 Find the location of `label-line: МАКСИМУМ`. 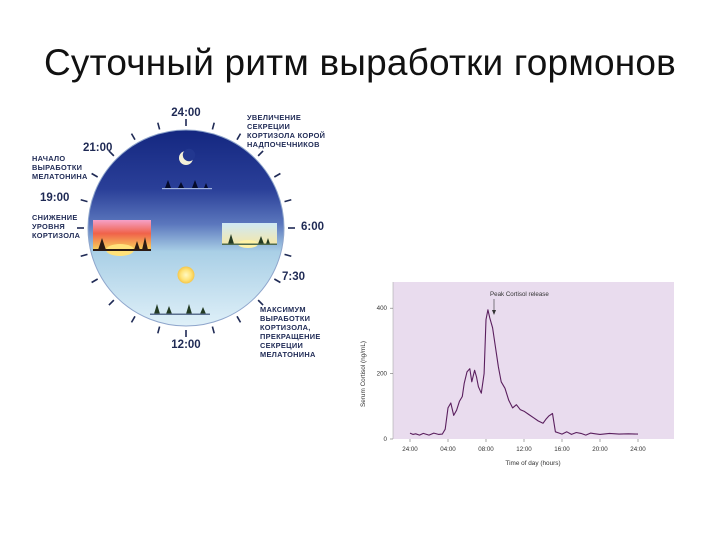

label-line: МАКСИМУМ is located at coordinates (283, 309).